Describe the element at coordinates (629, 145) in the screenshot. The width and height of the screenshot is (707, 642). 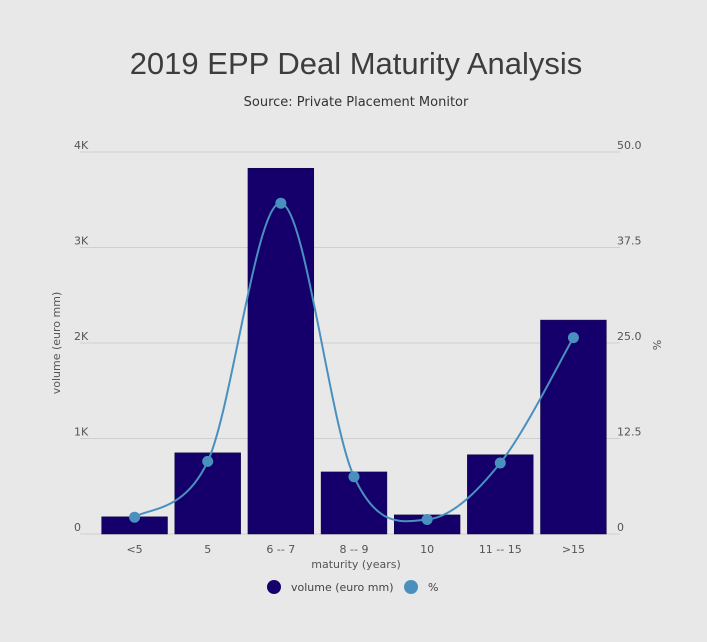
I see `y2-tick-label: 50.0` at that location.